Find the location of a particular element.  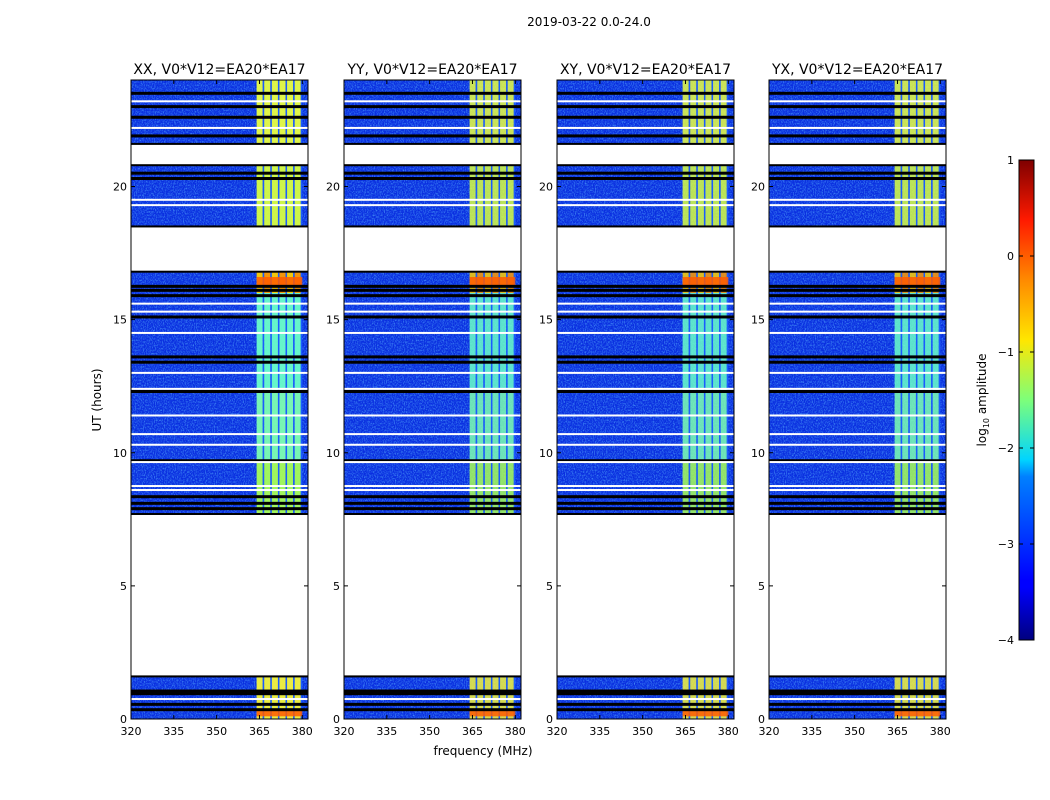

y-tick-label: 20 is located at coordinates (758, 187).